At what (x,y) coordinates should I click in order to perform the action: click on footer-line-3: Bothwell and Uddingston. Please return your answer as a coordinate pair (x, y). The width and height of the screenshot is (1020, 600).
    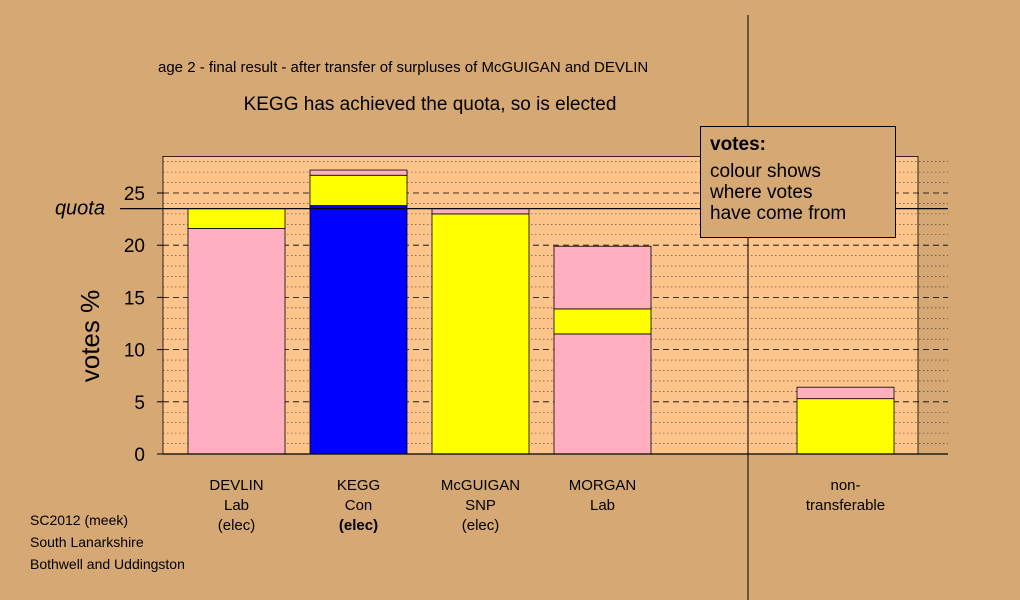
    Looking at the image, I should click on (107, 564).